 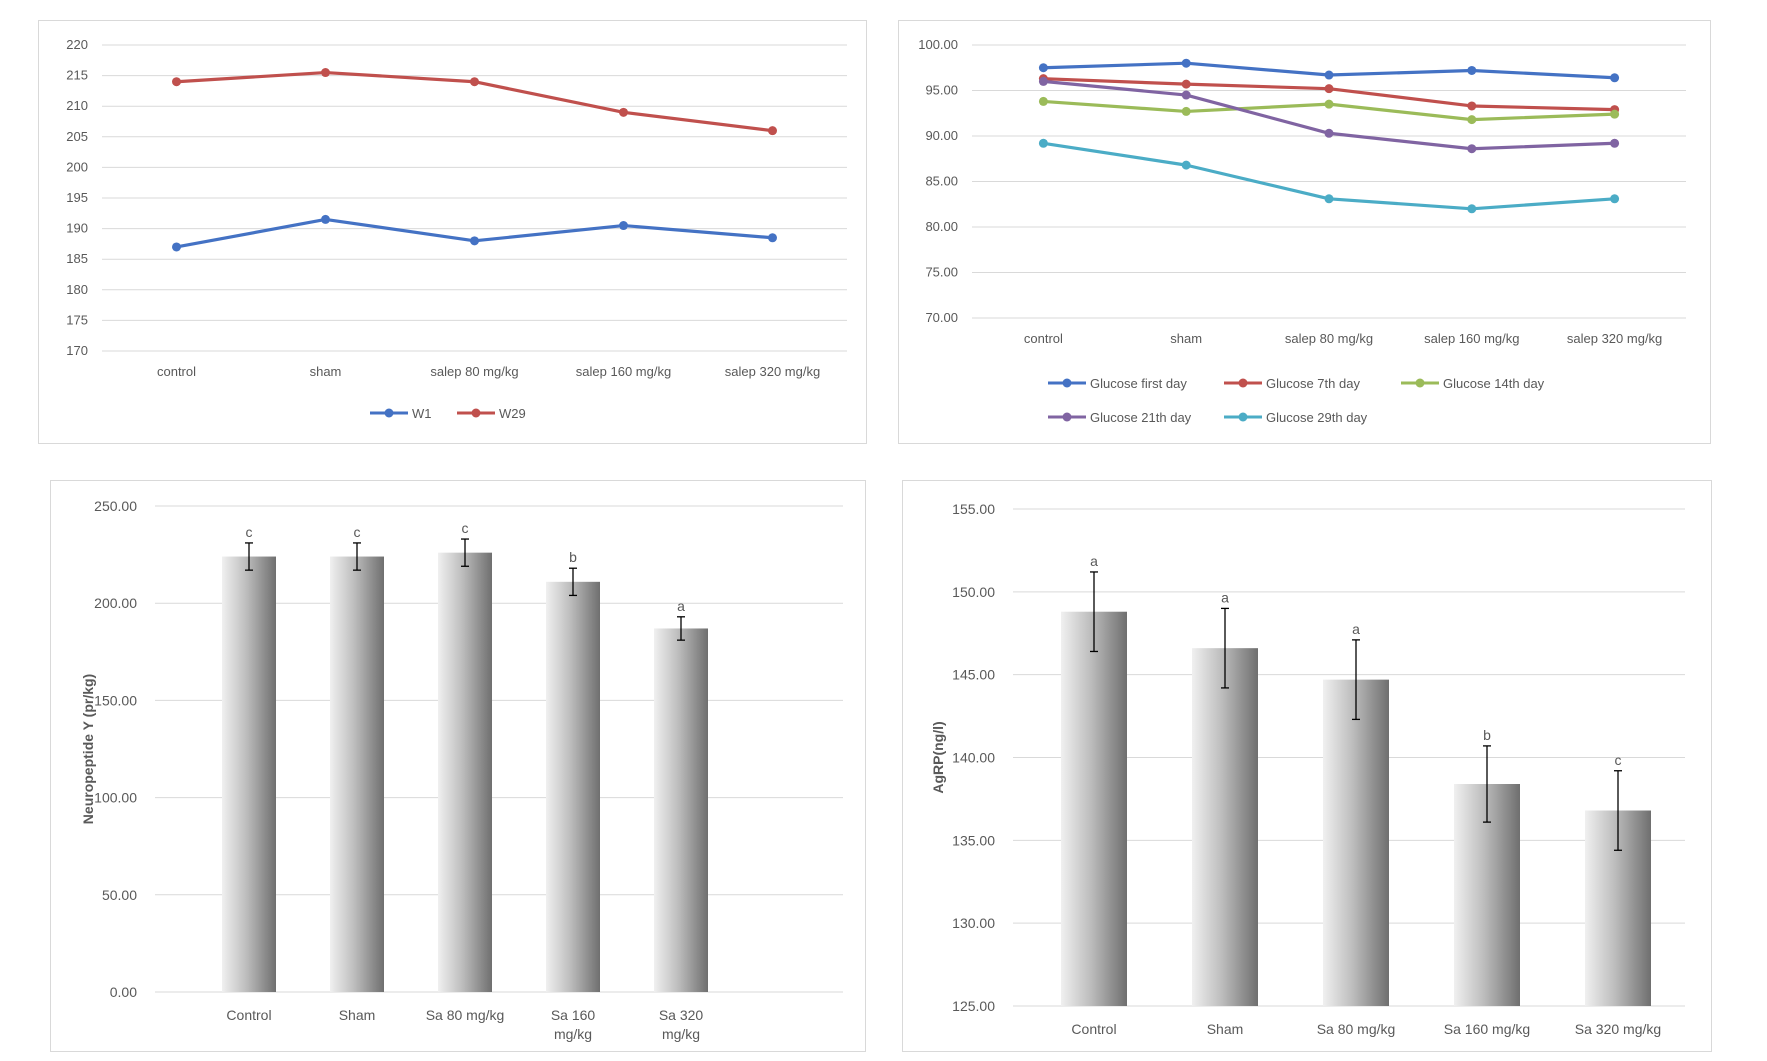 What do you see at coordinates (77, 136) in the screenshot?
I see `y-tick-label: 205` at bounding box center [77, 136].